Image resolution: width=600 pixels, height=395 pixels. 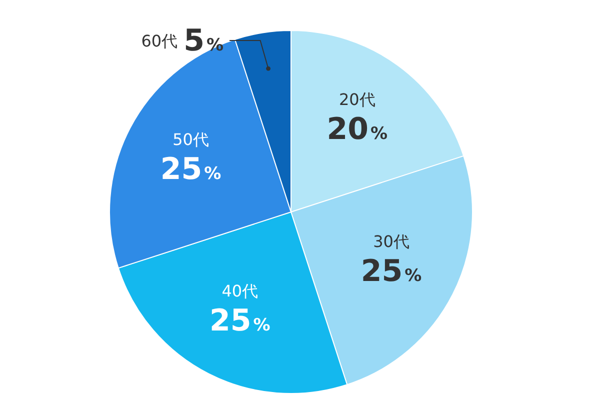 I want to click on slice-label: 40代, so click(x=240, y=290).